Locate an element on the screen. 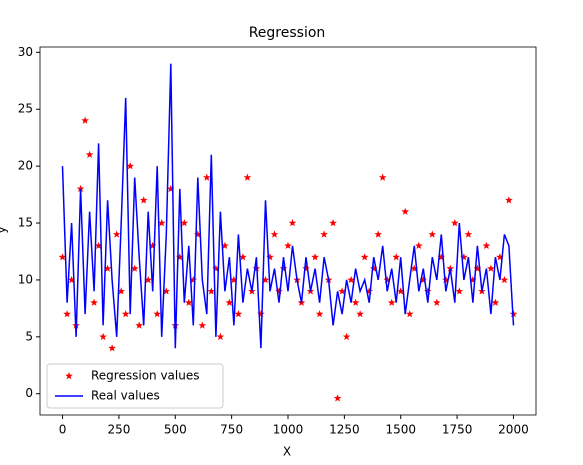 This screenshot has width=583, height=465. y-tick-label: 10 is located at coordinates (25, 279).